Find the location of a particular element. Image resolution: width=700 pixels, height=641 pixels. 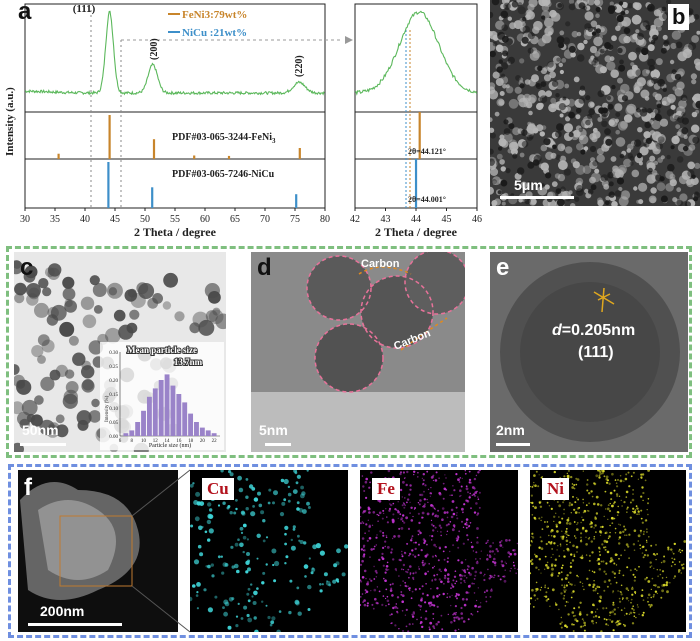

xrd-zoom-tick-label: 45 is located at coordinates (447, 219).